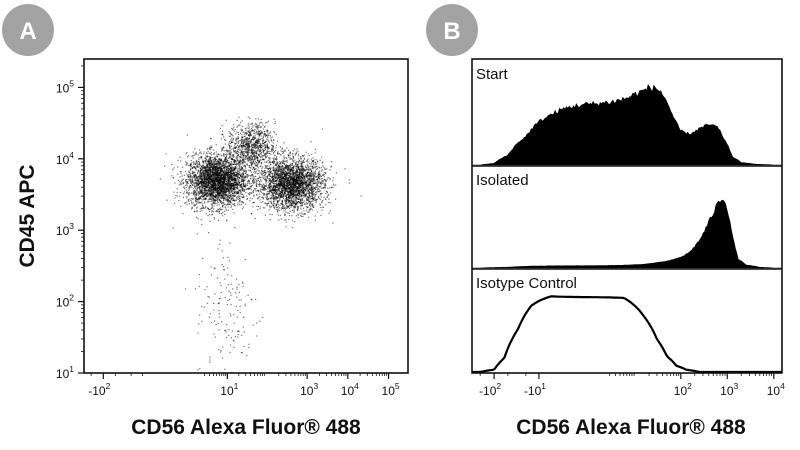  Describe the element at coordinates (28, 30) in the screenshot. I see `panel-a-badge: A` at that location.